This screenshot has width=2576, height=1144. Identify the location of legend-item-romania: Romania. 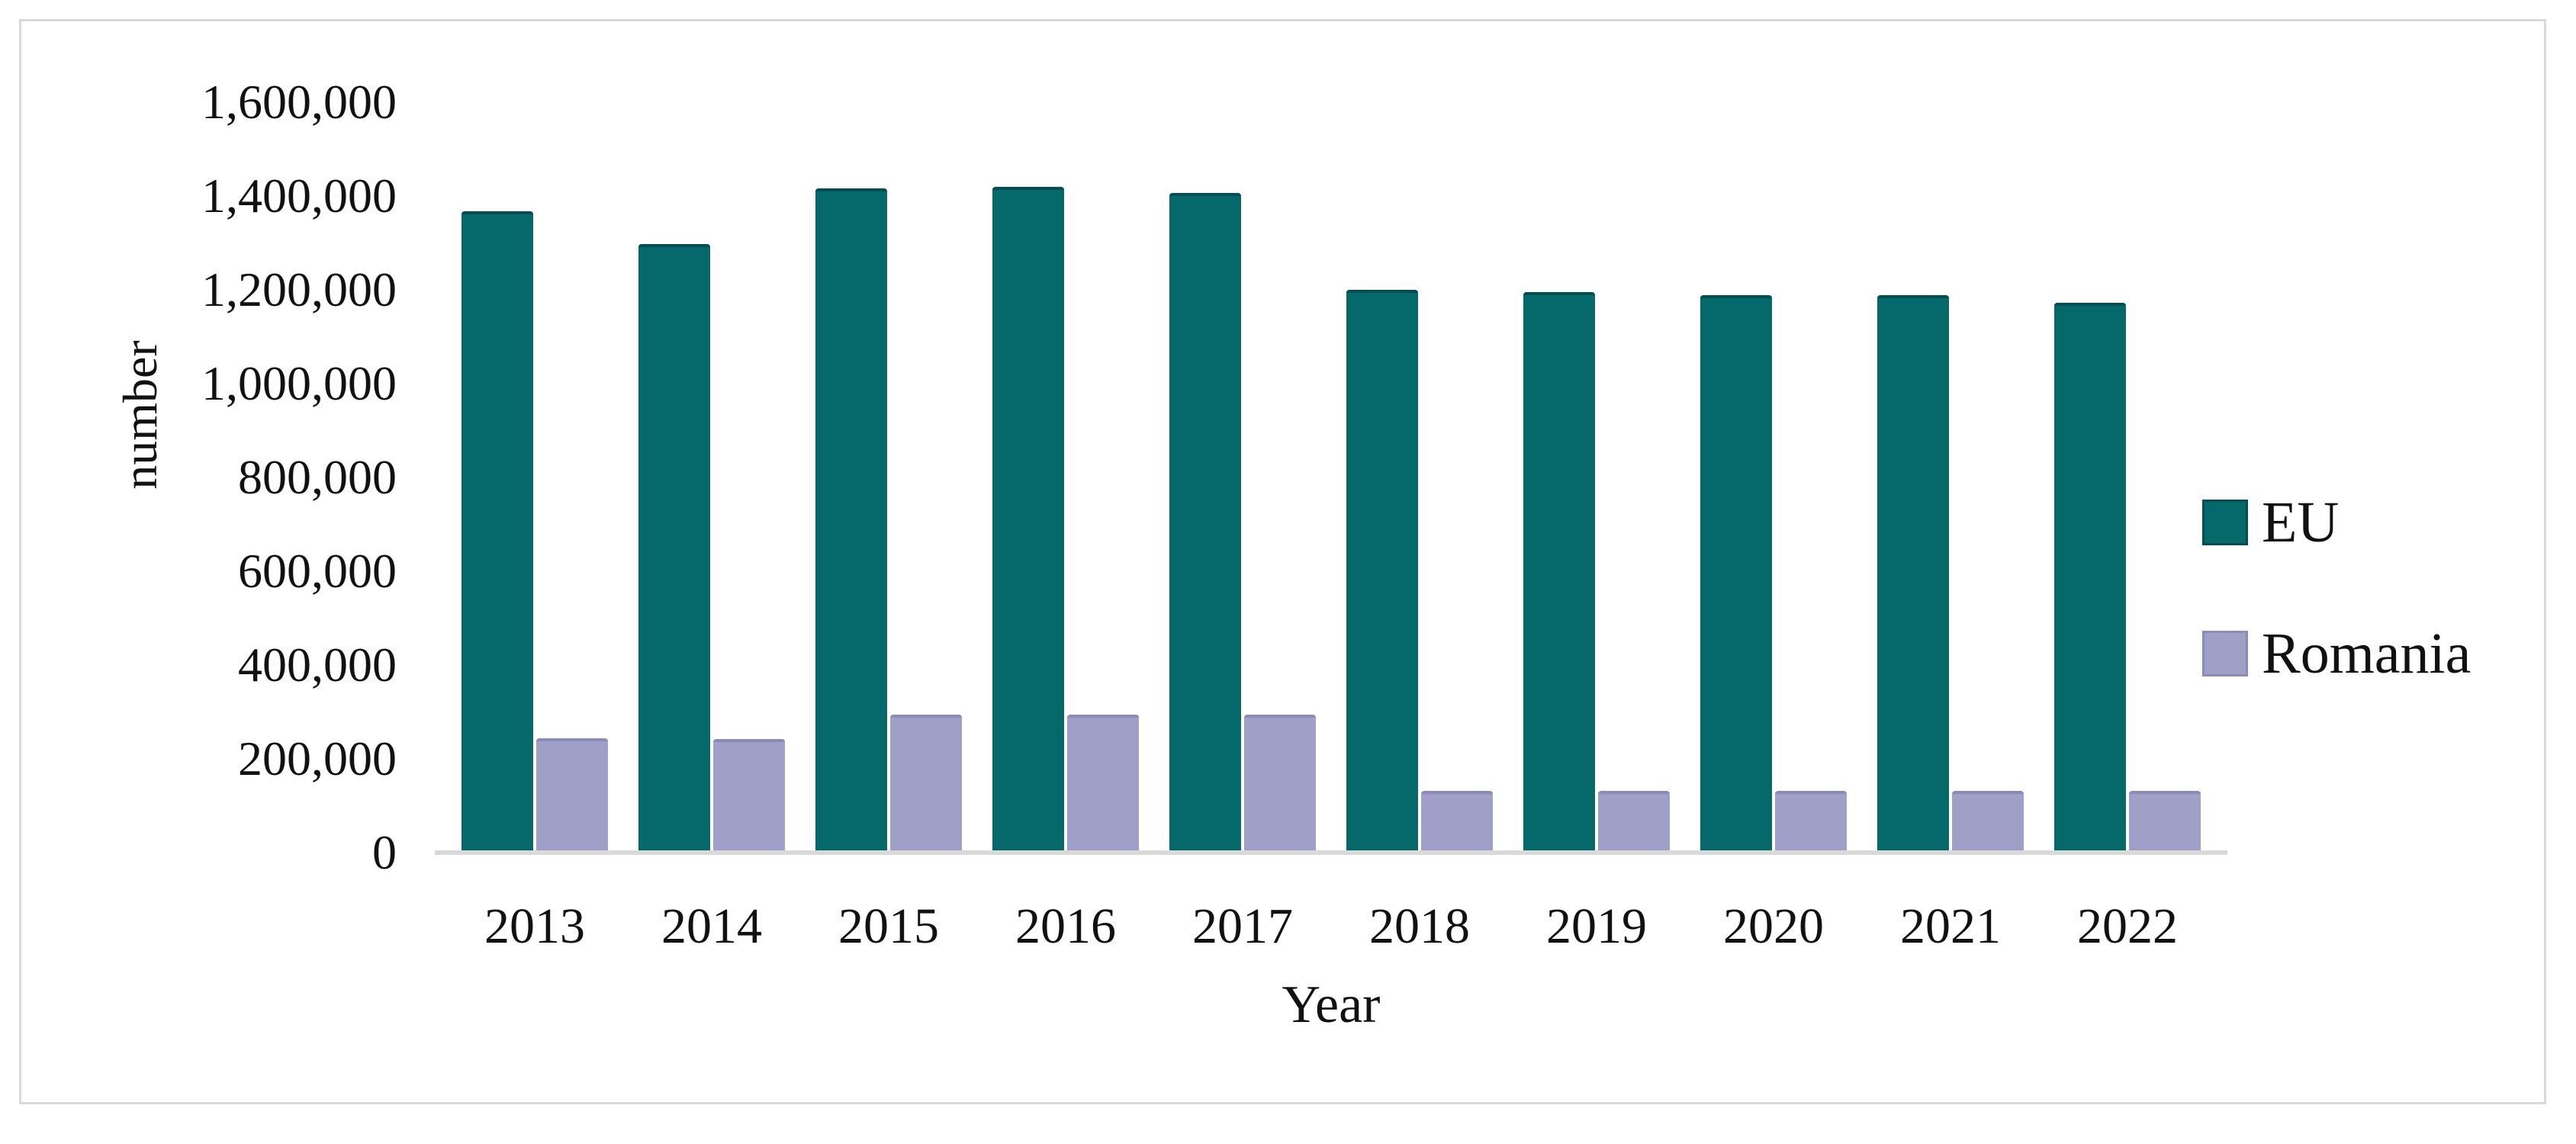
(2336, 654).